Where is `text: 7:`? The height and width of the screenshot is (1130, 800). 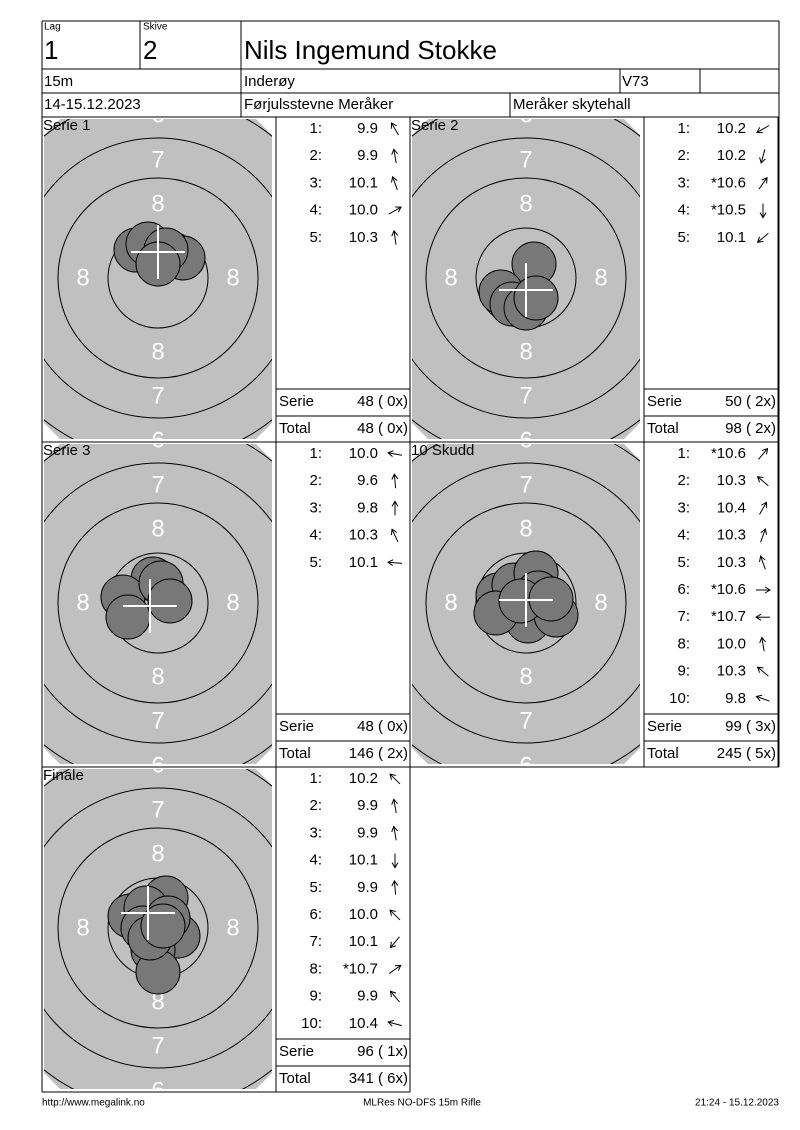
text: 7: is located at coordinates (683, 616).